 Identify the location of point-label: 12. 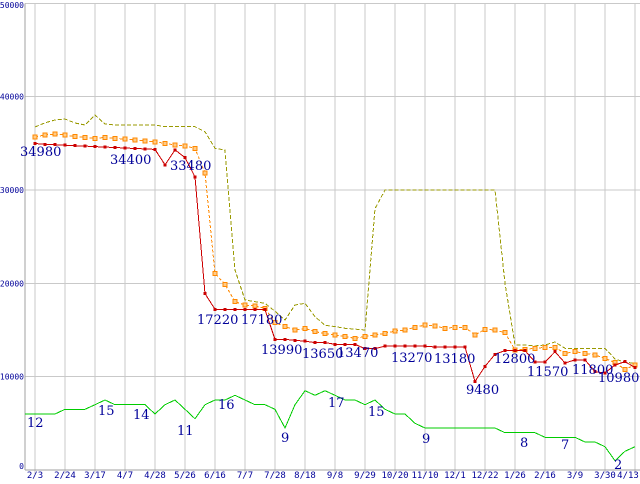
(35, 423).